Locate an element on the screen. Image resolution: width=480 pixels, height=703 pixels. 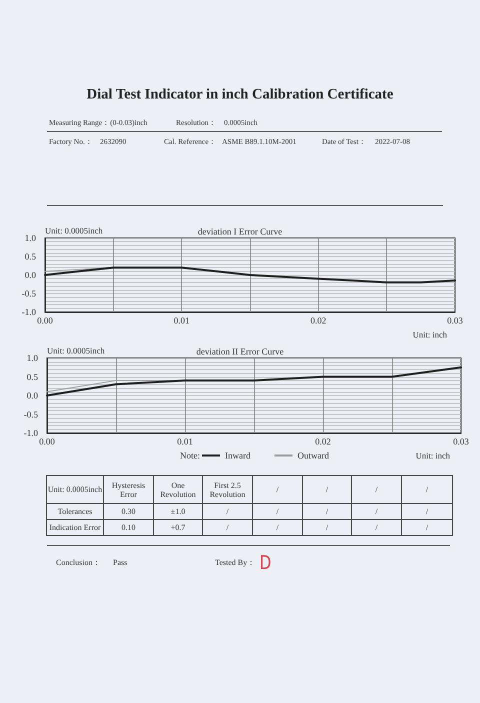
legend-title: Note: is located at coordinates (190, 455).